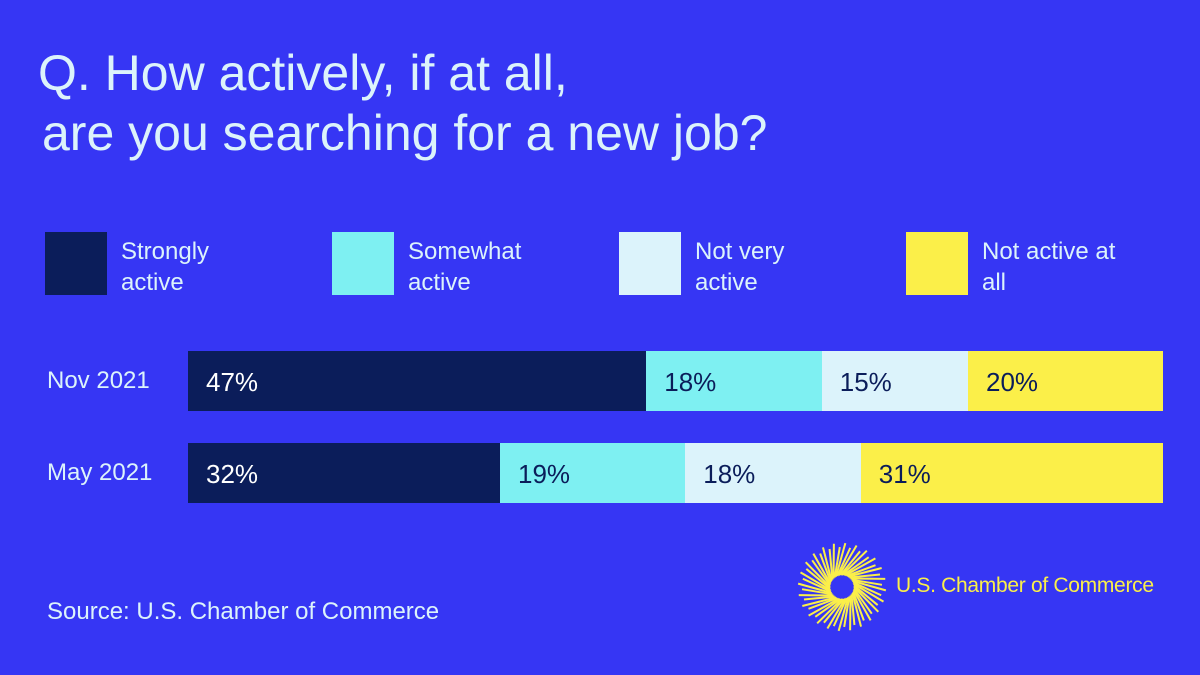  I want to click on chart-title: Q. How actively, if at all,, so click(303, 73).